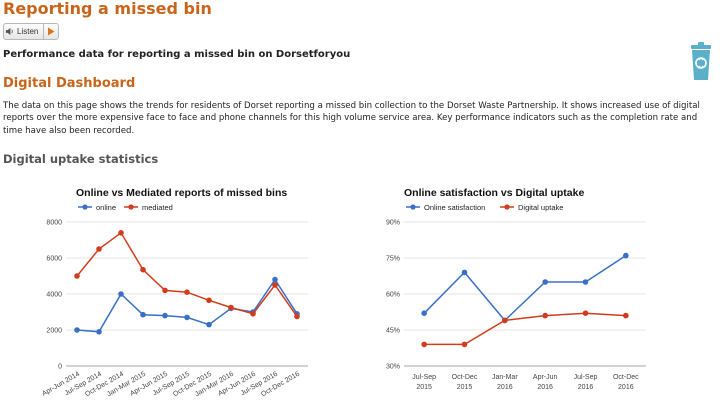  I want to click on y-tick-label: 2000, so click(54, 331).